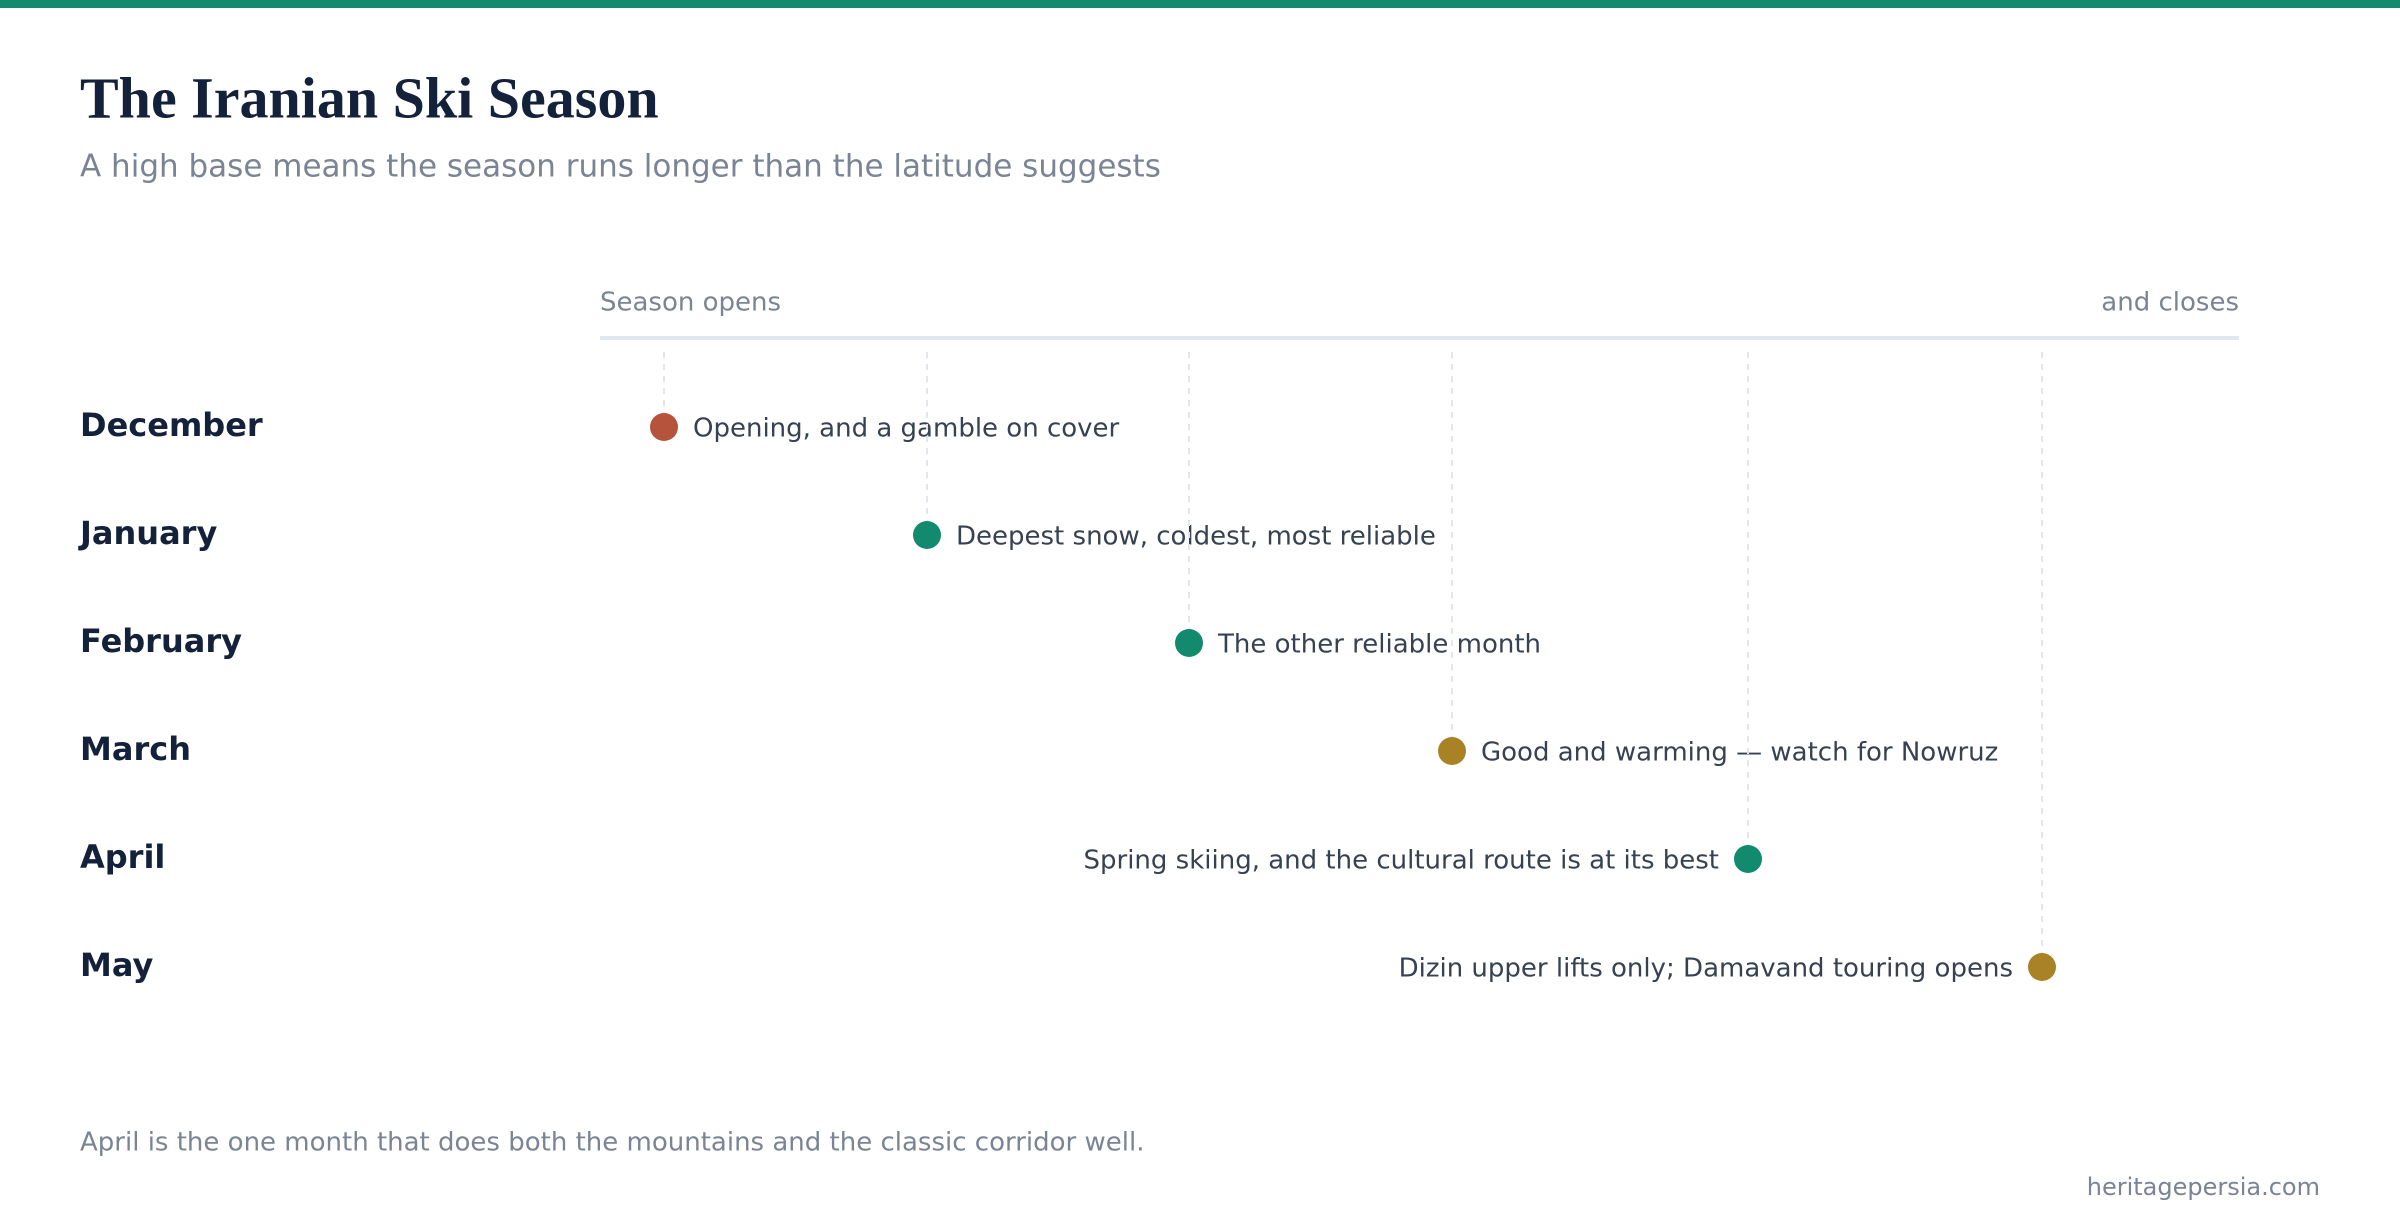 This screenshot has width=2400, height=1228. Describe the element at coordinates (369, 97) in the screenshot. I see `title: The Iranian Ski Season` at that location.